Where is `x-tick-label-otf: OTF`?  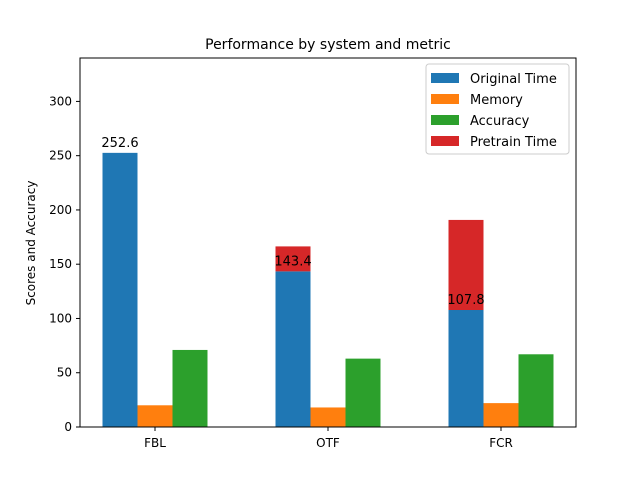 x-tick-label-otf: OTF is located at coordinates (328, 443).